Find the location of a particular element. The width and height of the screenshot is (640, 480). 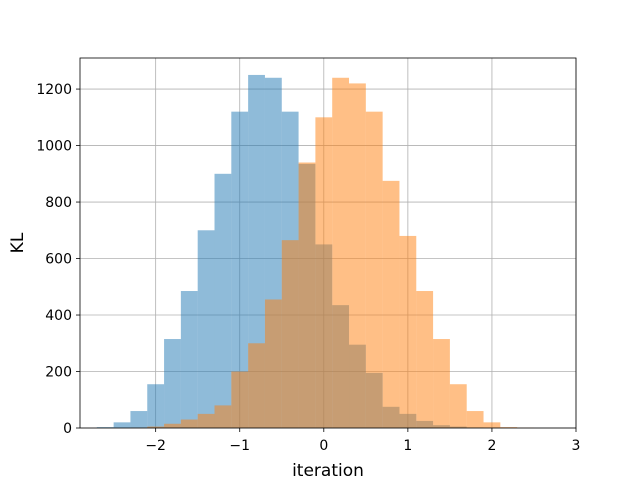

y-axis-ticks: 0 200 400 600 800 1000 1200 is located at coordinates (58, 259).